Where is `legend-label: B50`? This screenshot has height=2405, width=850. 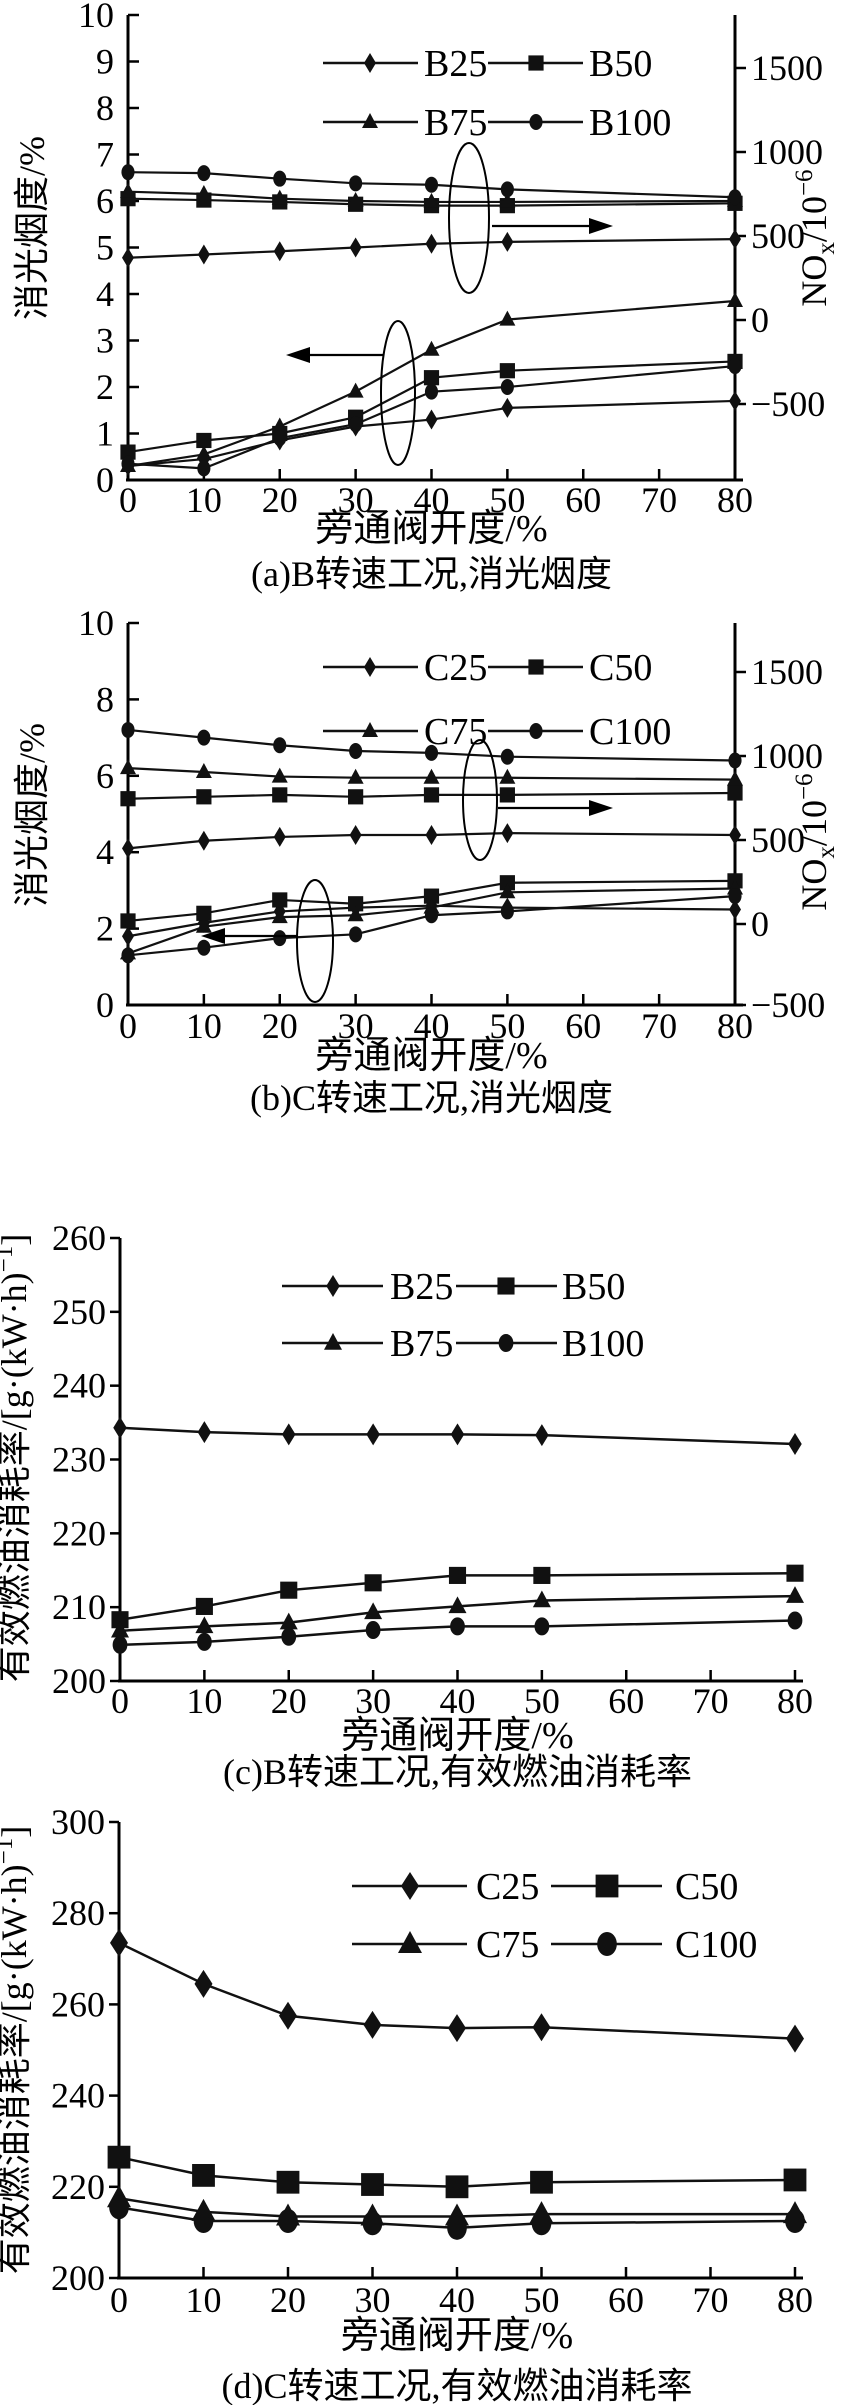
legend-label: B50 is located at coordinates (593, 1287).